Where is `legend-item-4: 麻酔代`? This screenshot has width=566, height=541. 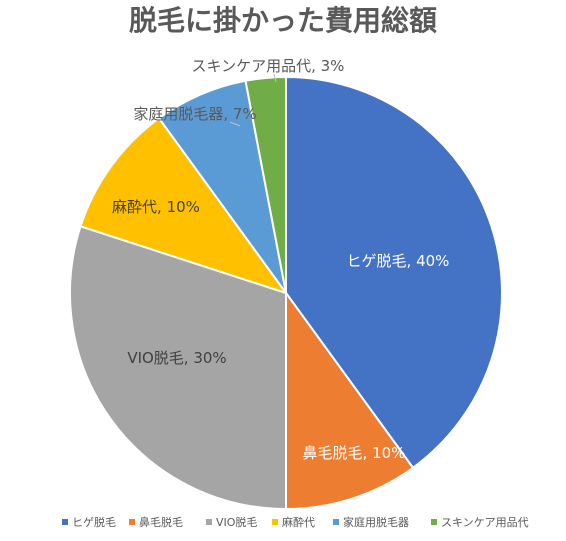 legend-item-4: 麻酔代 is located at coordinates (293, 522).